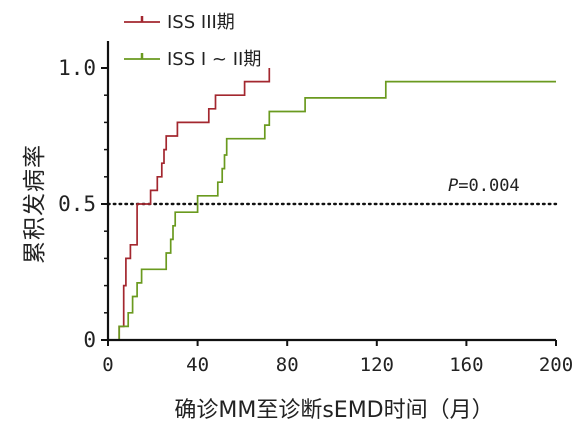 The width and height of the screenshot is (585, 432). What do you see at coordinates (287, 365) in the screenshot?
I see `x-tick-label-80: 80` at bounding box center [287, 365].